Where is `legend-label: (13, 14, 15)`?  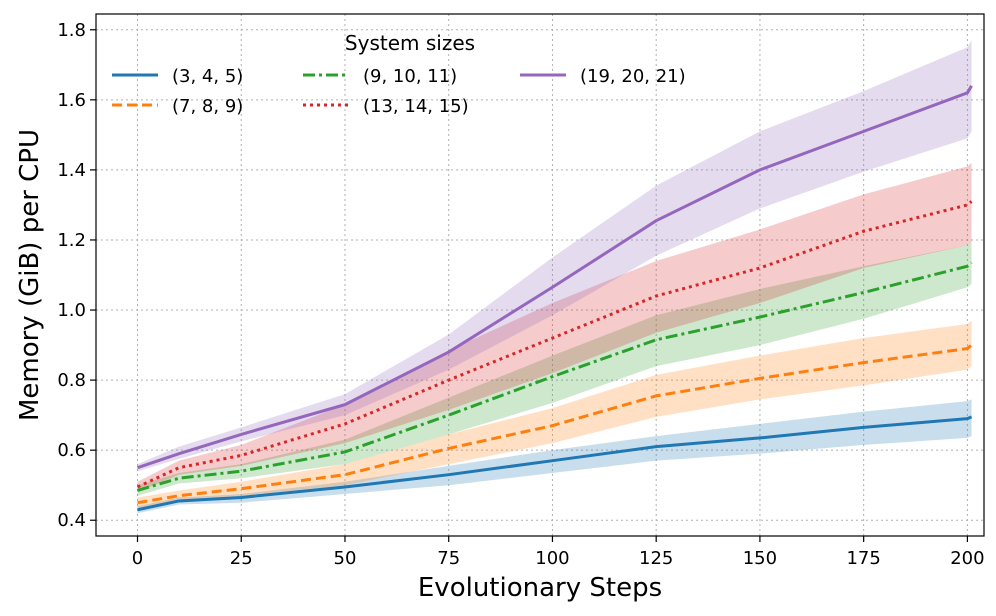
legend-label: (13, 14, 15) is located at coordinates (416, 106).